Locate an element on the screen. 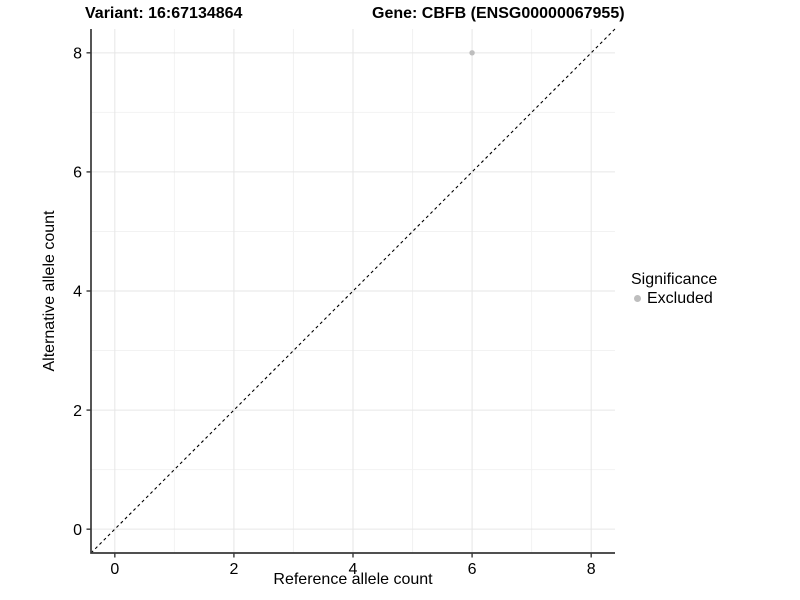 This screenshot has height=600, width=800. x-tick-label: 2 is located at coordinates (233, 569).